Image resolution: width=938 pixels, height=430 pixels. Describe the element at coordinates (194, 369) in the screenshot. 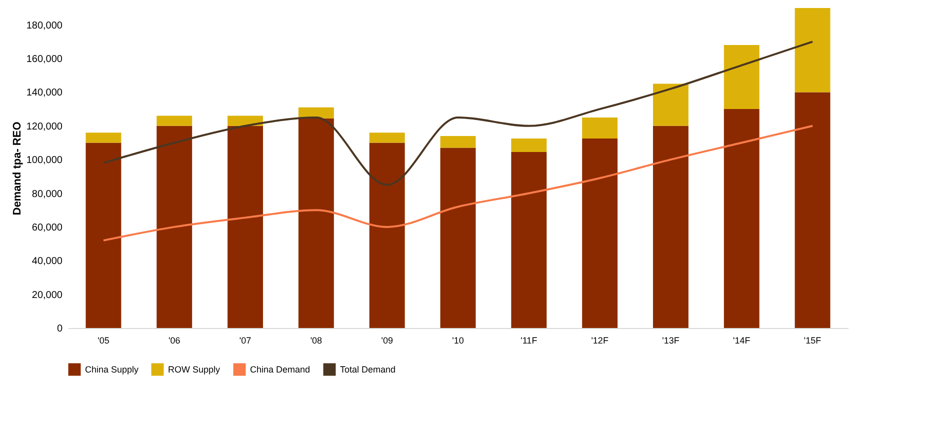

I see `legend-label: ROW Supply` at that location.